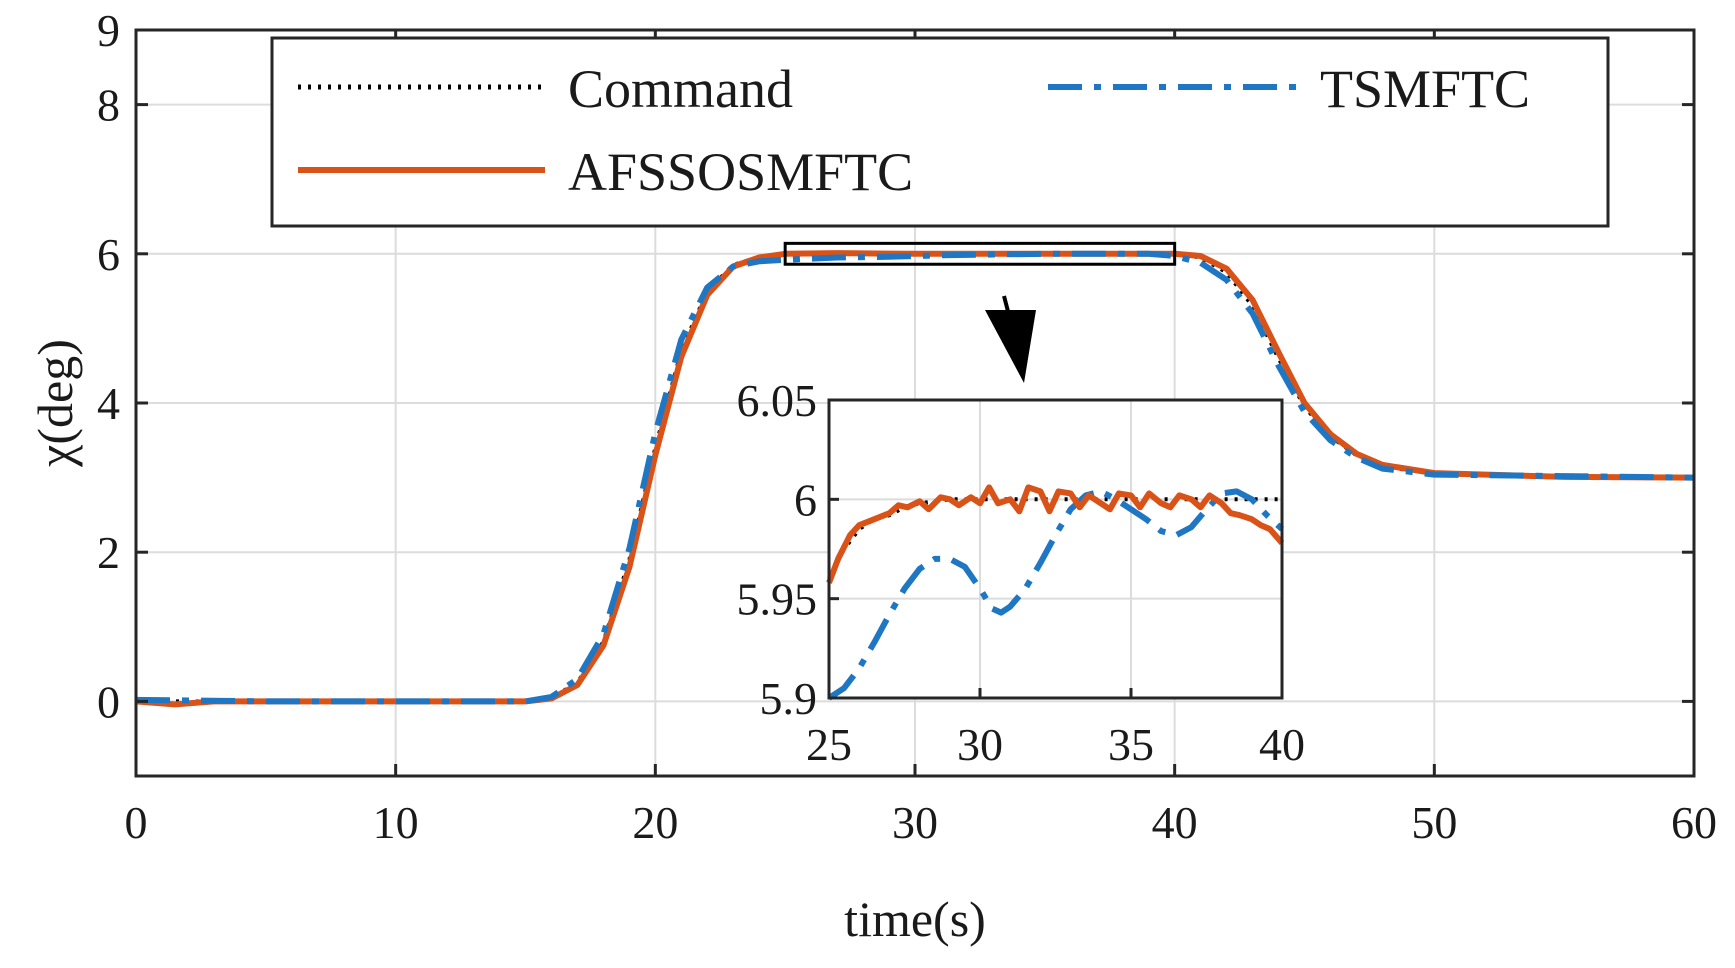 Image resolution: width=1735 pixels, height=968 pixels. Describe the element at coordinates (915, 822) in the screenshot. I see `x-tick-label: 30` at that location.